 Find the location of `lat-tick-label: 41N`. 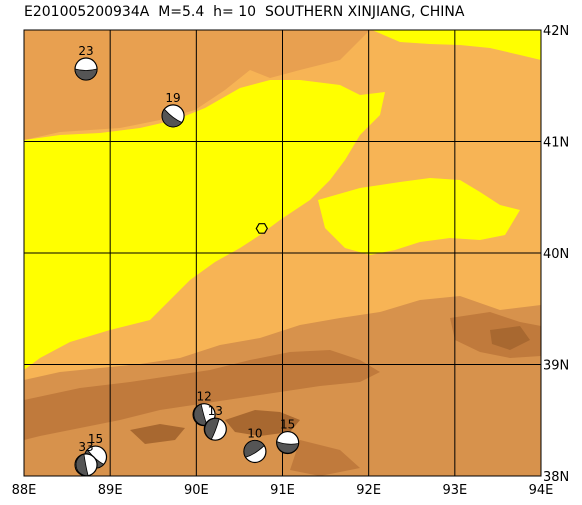

lat-tick-label: 41N is located at coordinates (556, 143).